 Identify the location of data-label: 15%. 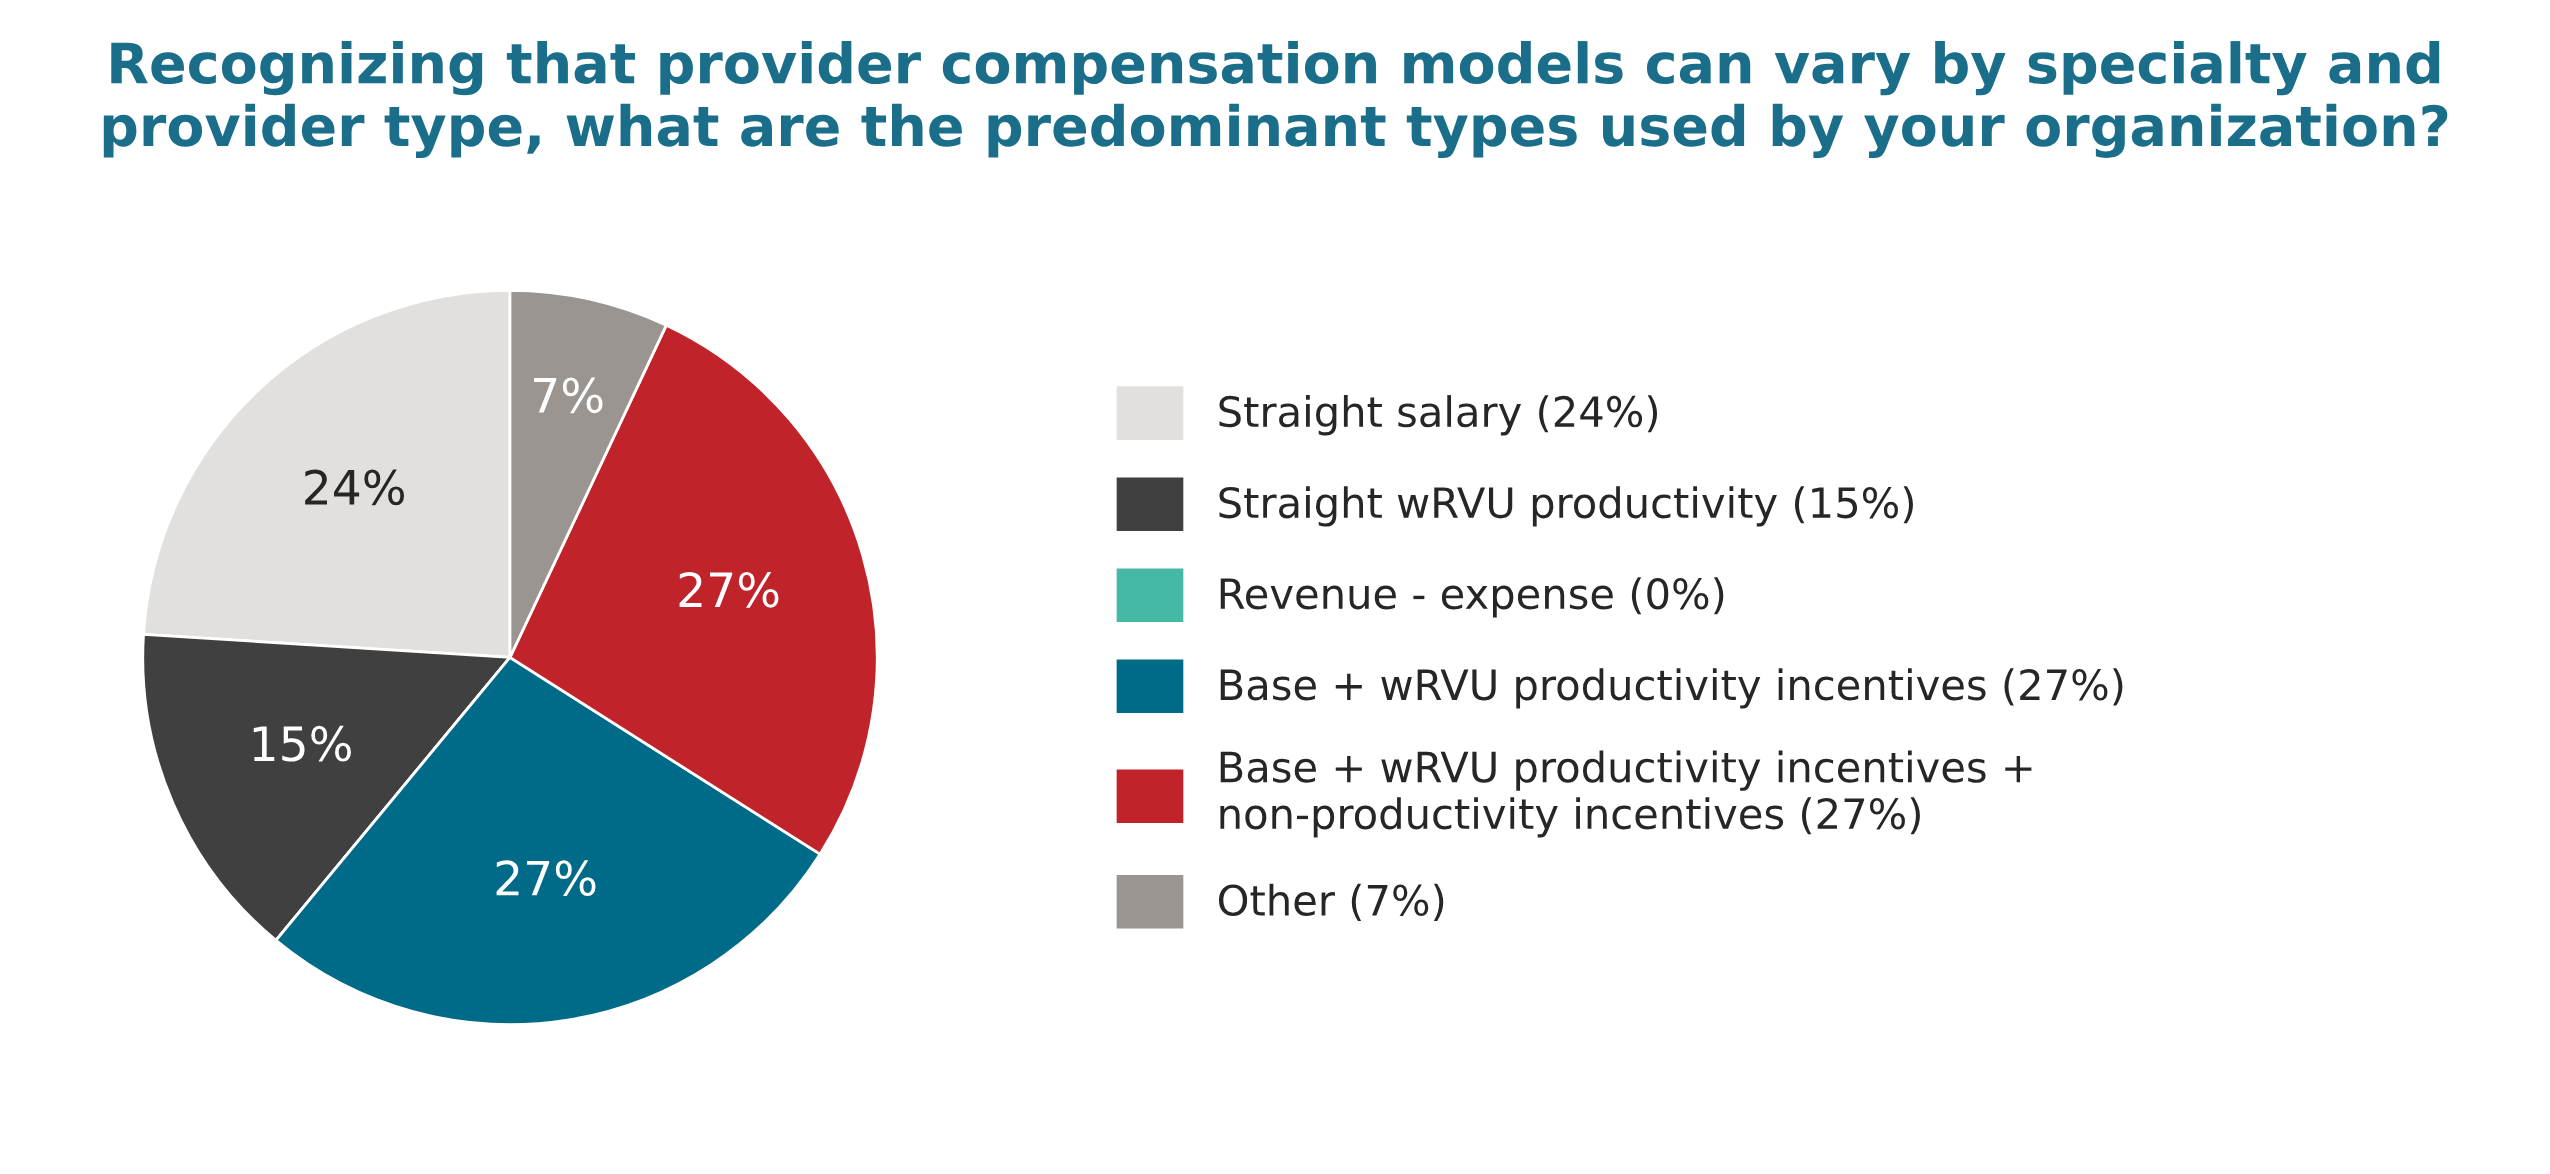
(302, 743).